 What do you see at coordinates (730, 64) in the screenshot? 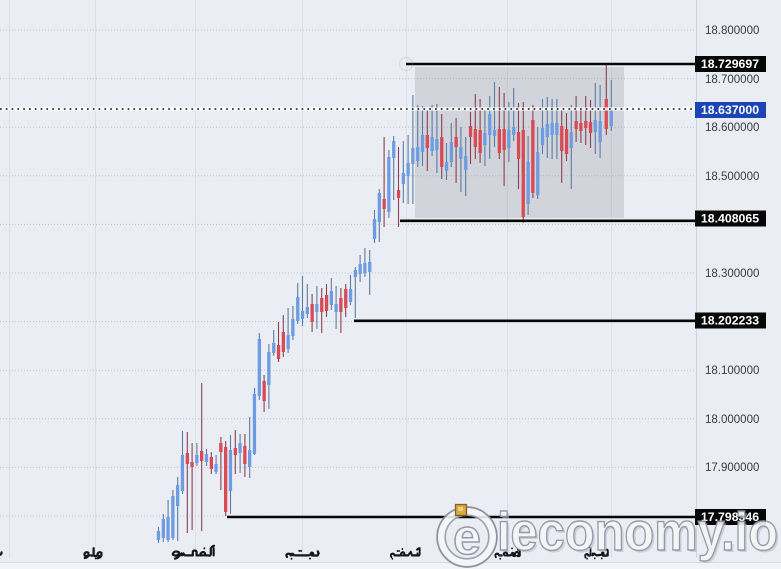
I see `svg-text: 18.729697` at bounding box center [730, 64].